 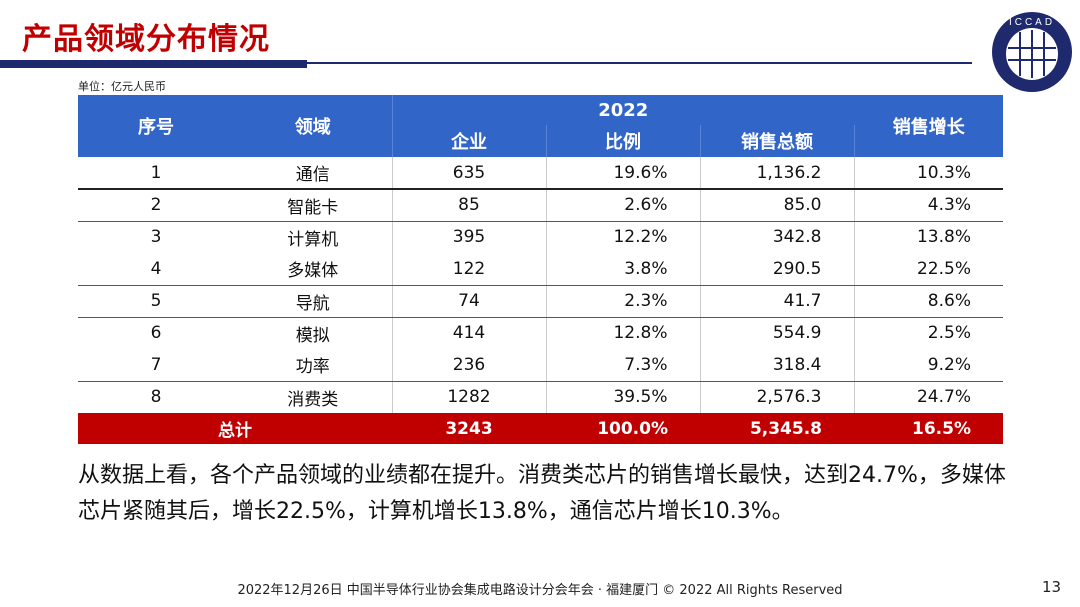 What do you see at coordinates (468, 269) in the screenshot?
I see `cell-companies: 122` at bounding box center [468, 269].